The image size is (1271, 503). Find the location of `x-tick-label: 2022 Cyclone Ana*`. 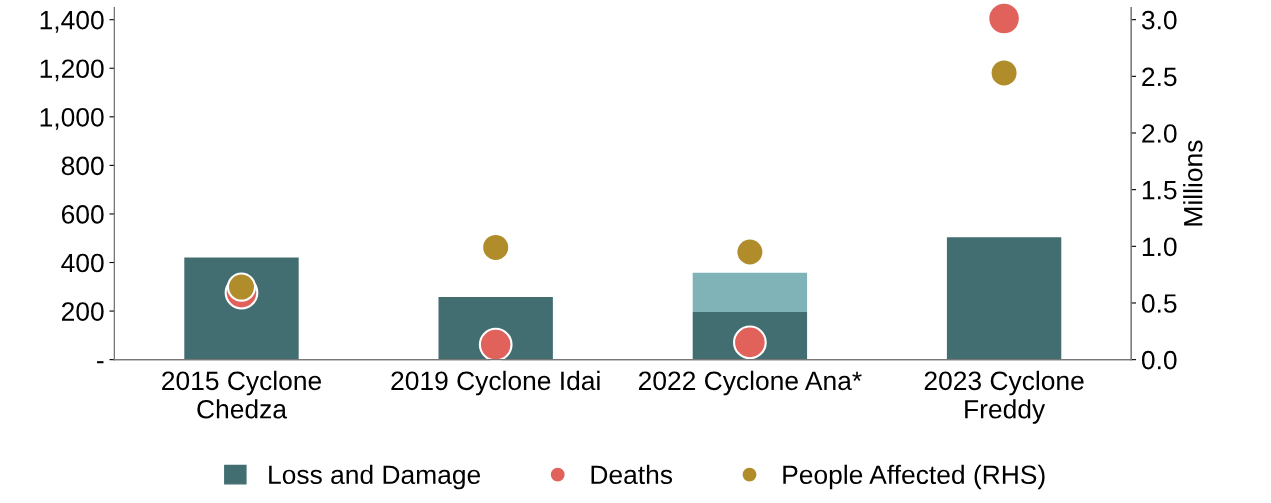

x-tick-label: 2022 Cyclone Ana* is located at coordinates (750, 383).